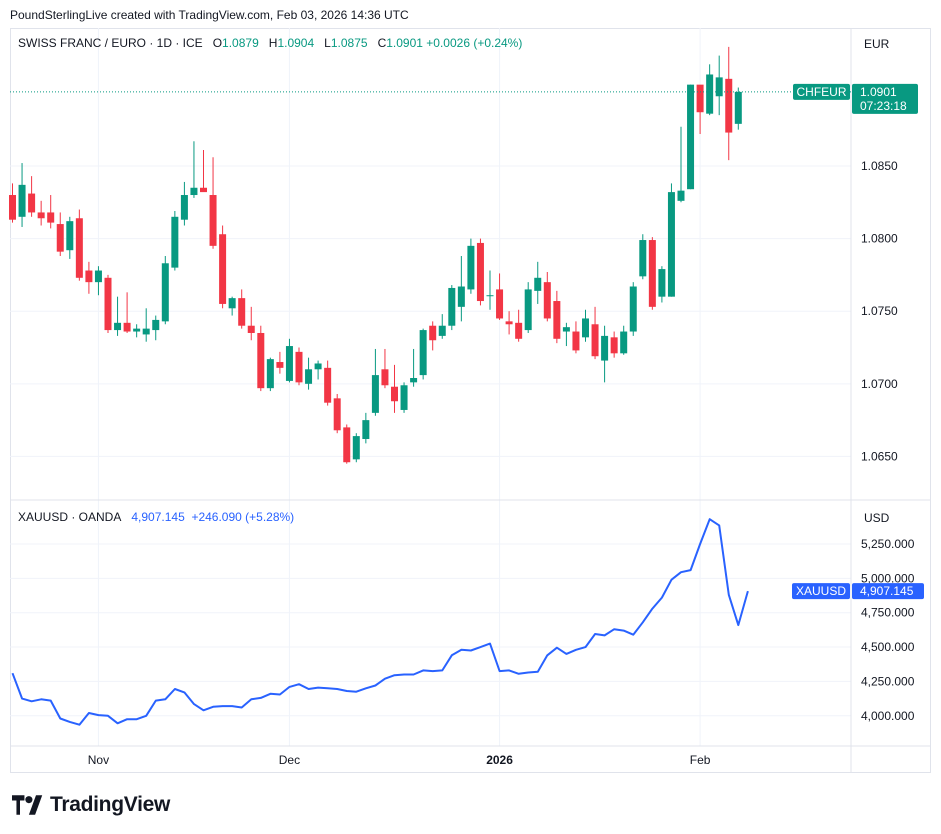  What do you see at coordinates (877, 518) in the screenshot?
I see `bottom-currency: USD` at bounding box center [877, 518].